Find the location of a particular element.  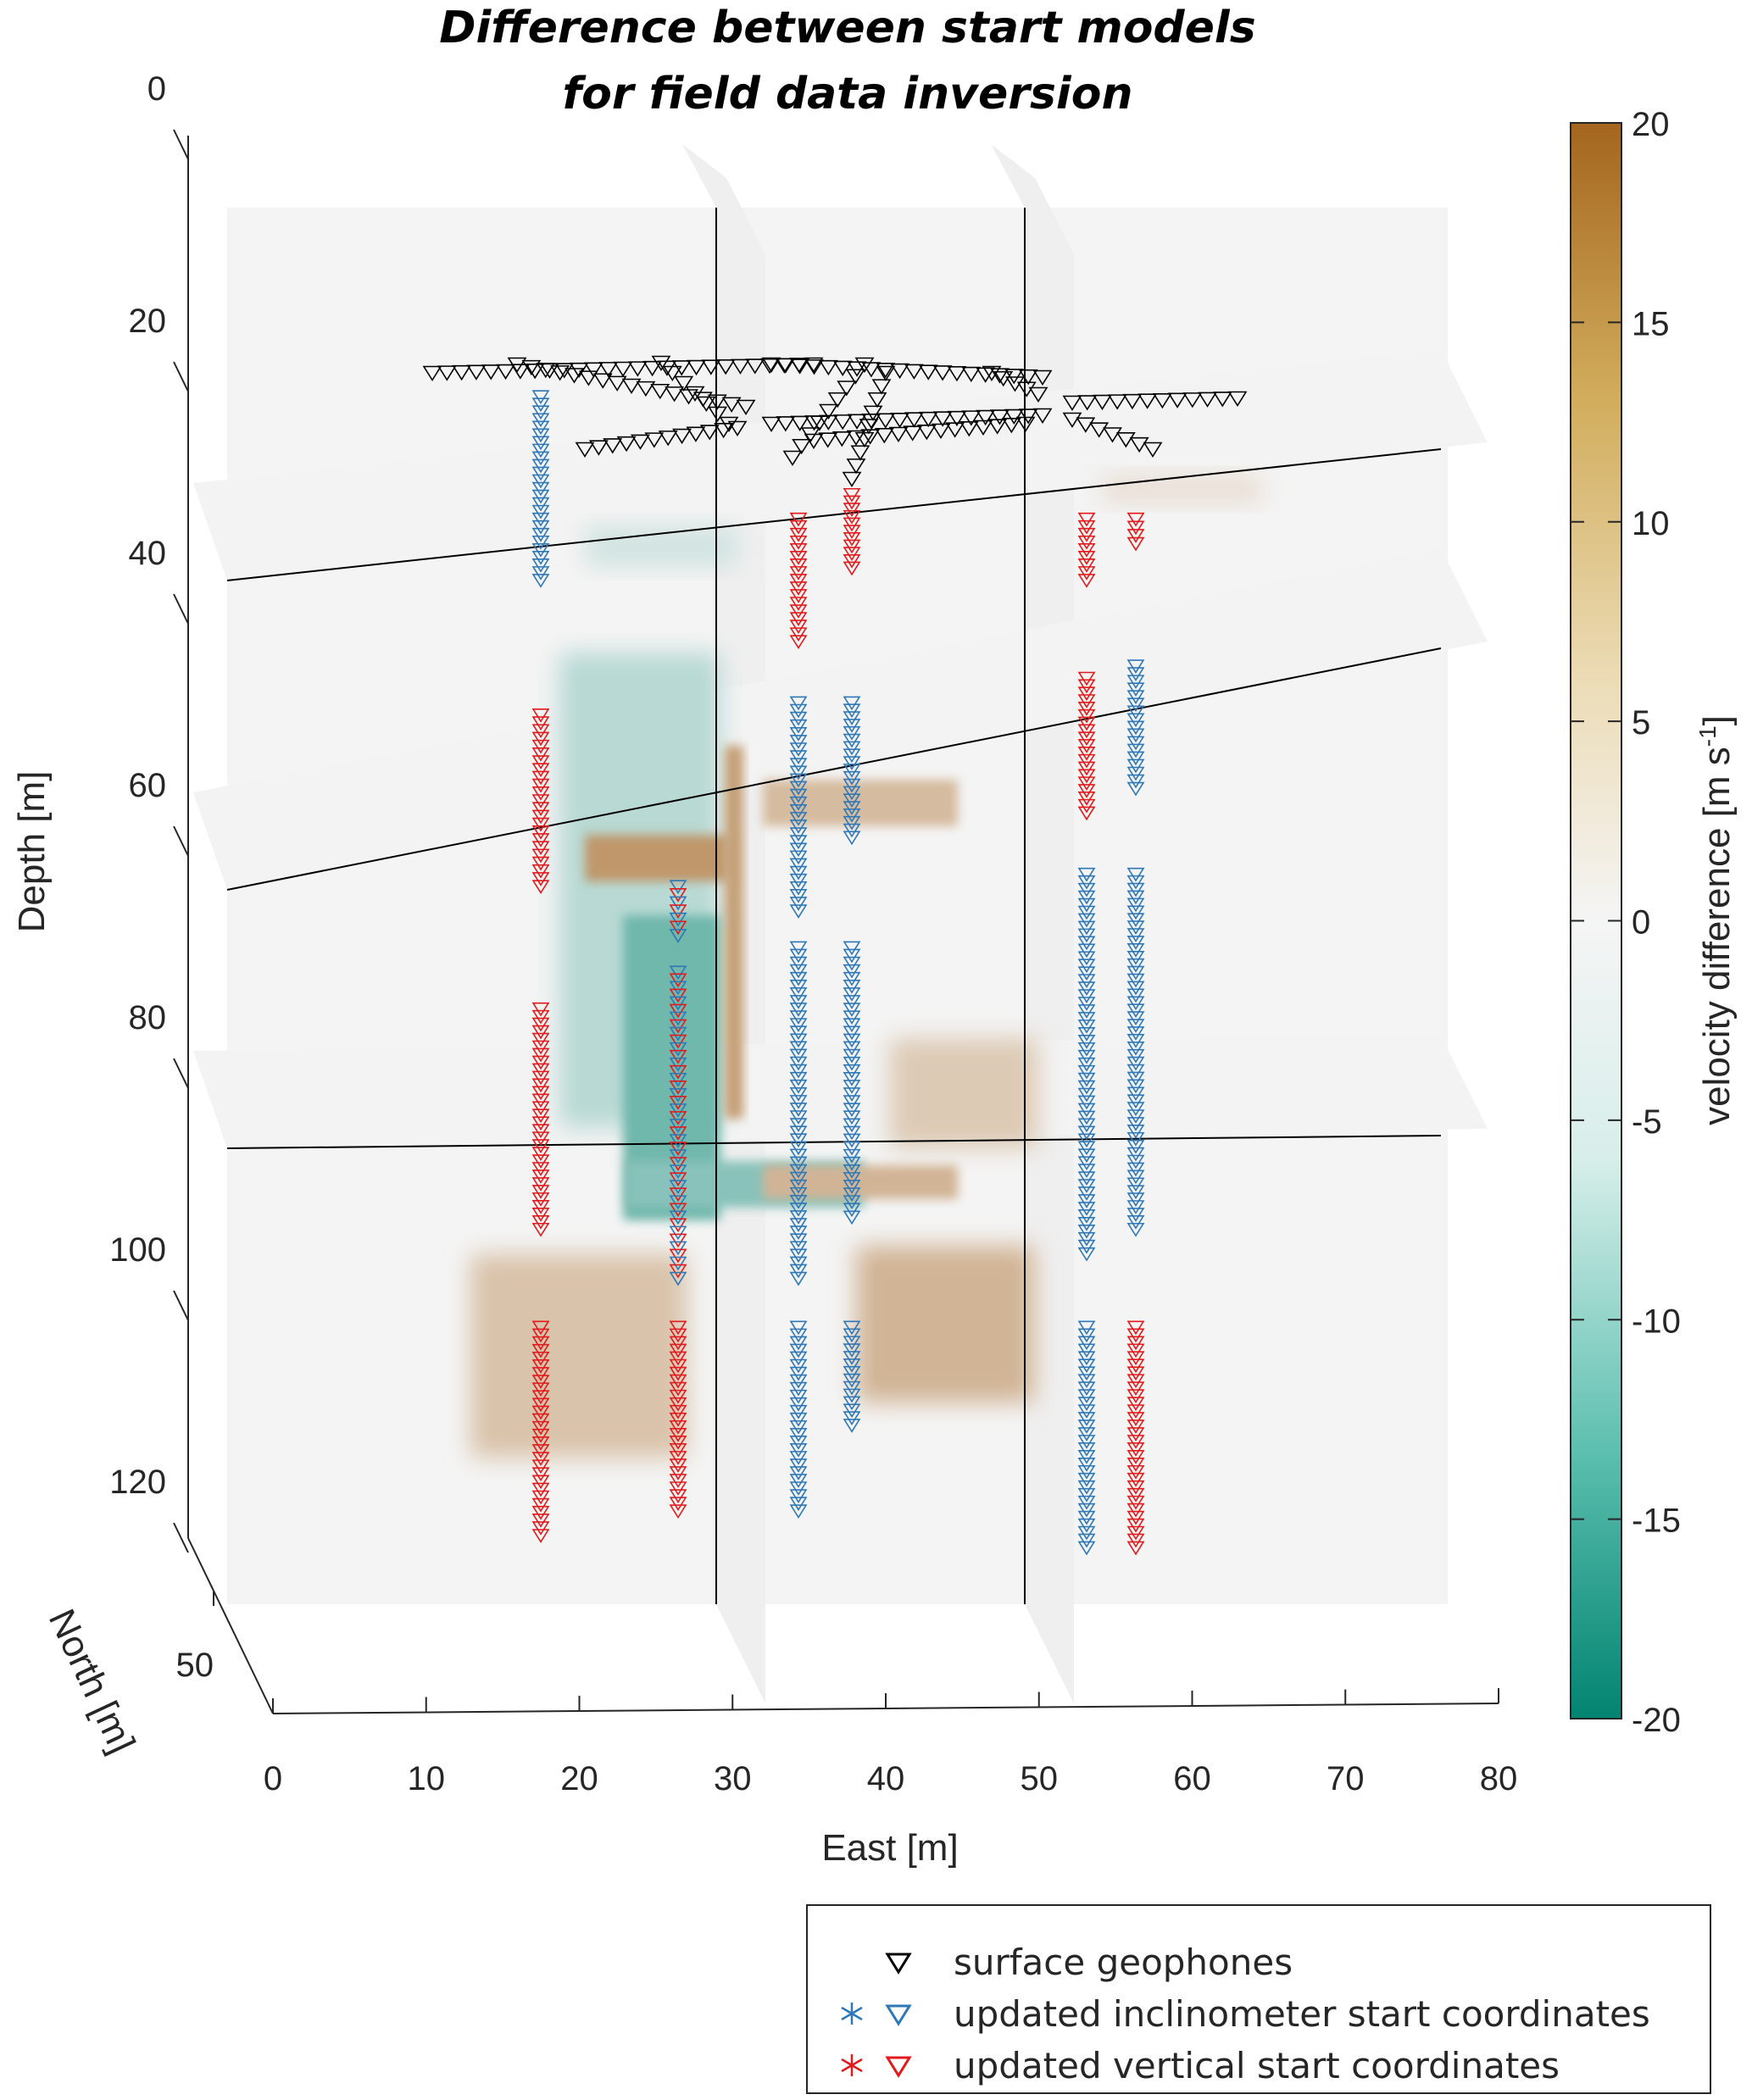

colorbar-tick-label-0: 20 is located at coordinates (1651, 124).